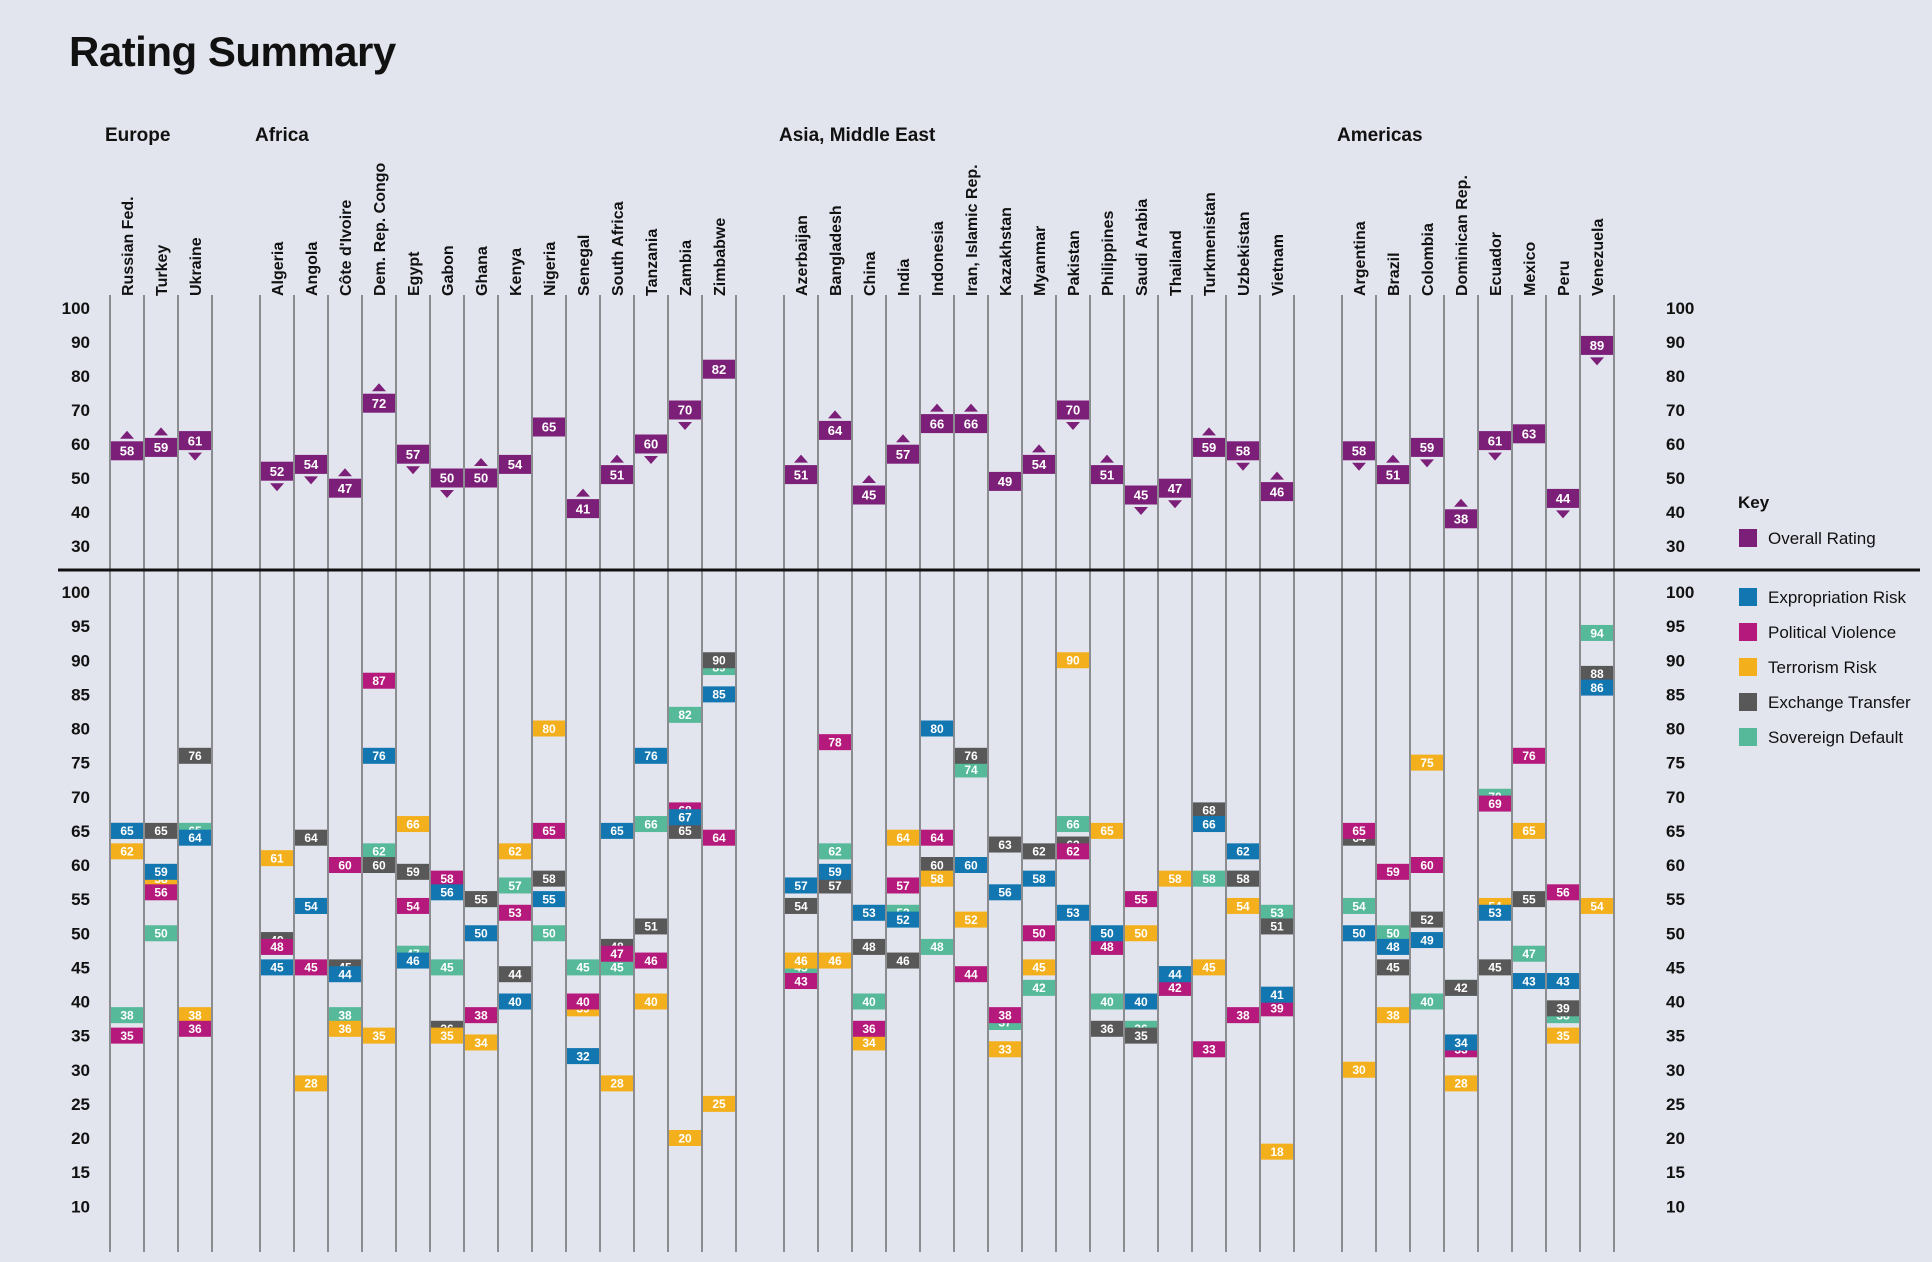  Describe the element at coordinates (685, 715) in the screenshot. I see `sovereign-marker-label: 82` at that location.